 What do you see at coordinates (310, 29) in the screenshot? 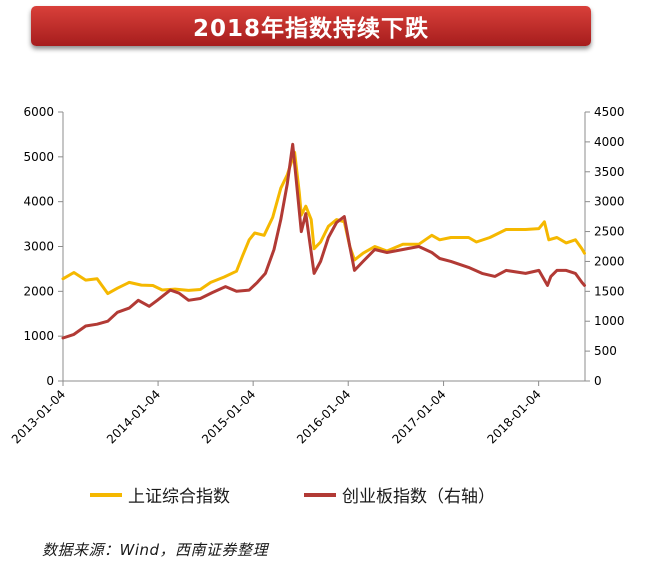
I see `chart-title: 2018年指数持续下跌` at bounding box center [310, 29].